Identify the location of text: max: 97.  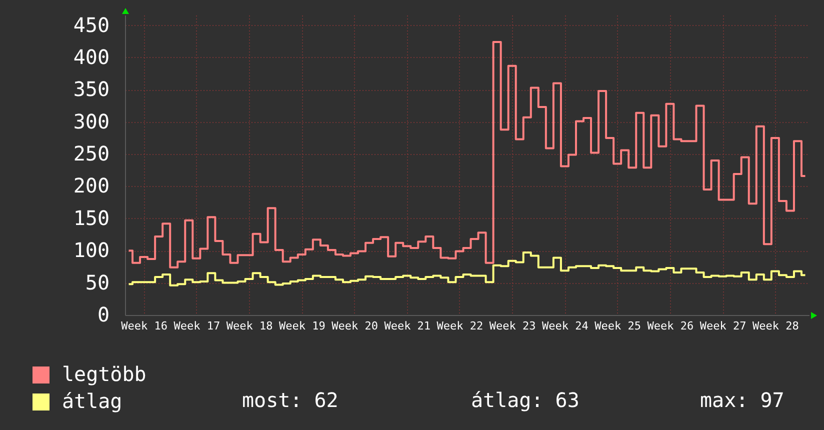
(742, 400).